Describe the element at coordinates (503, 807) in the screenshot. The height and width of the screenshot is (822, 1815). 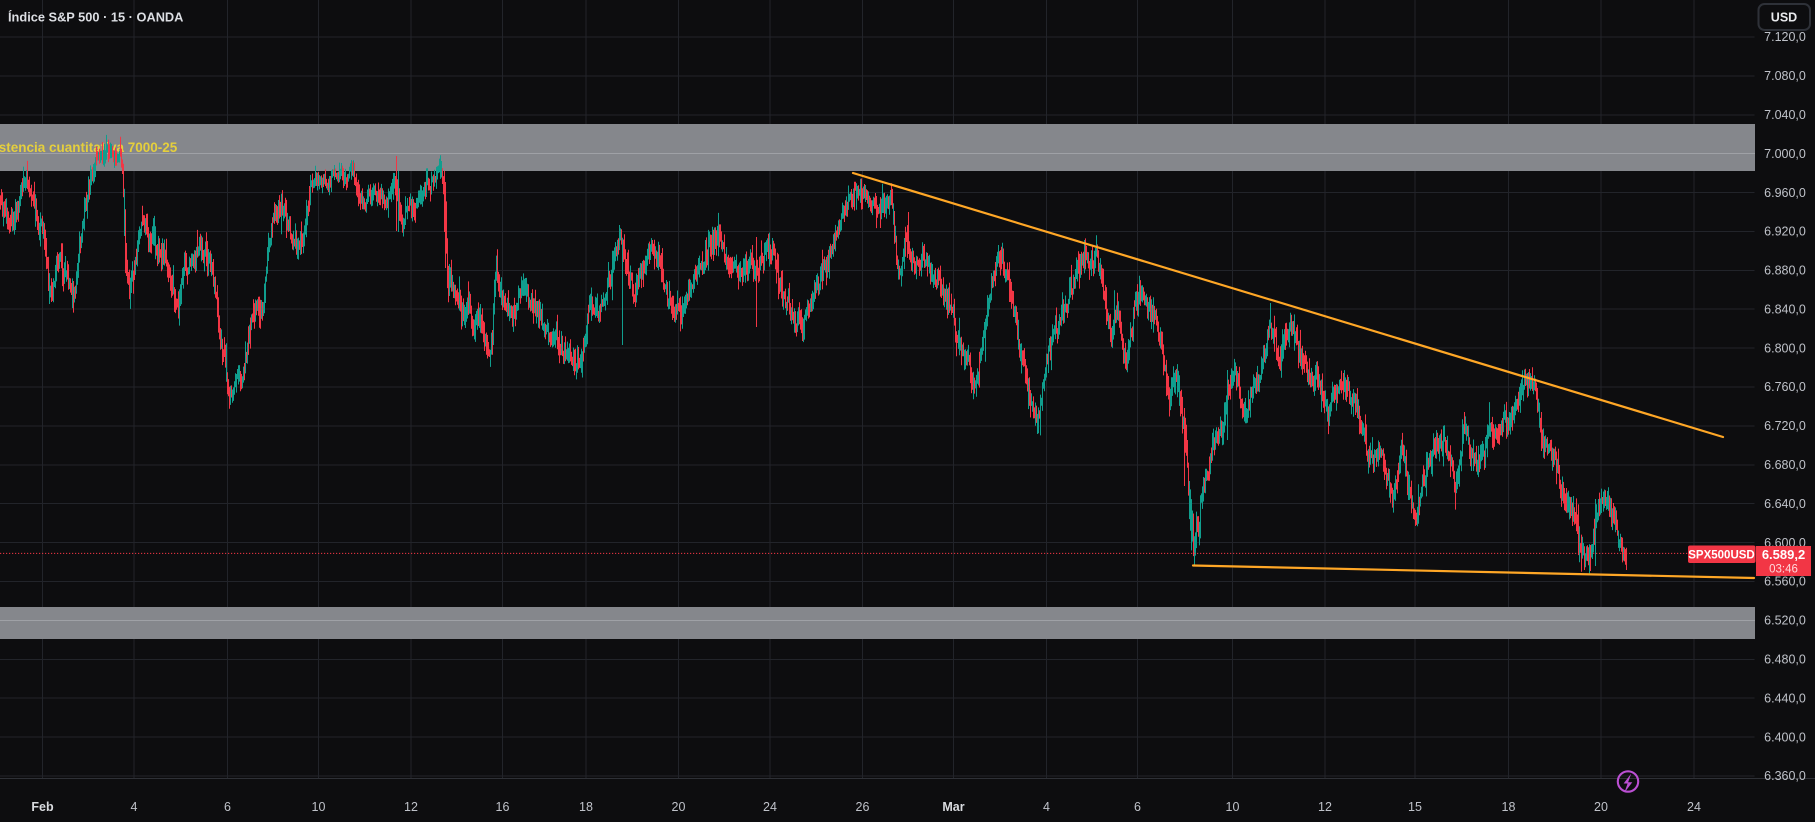
I see `svg-text: 16` at that location.